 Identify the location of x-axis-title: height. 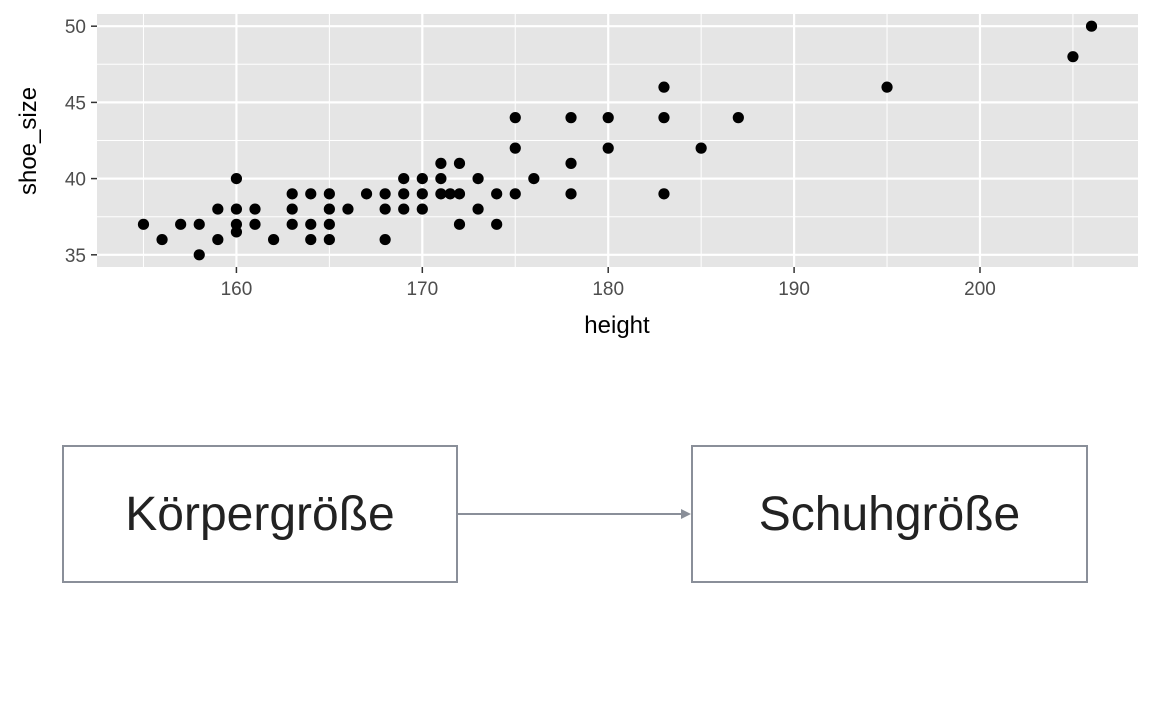
(617, 325).